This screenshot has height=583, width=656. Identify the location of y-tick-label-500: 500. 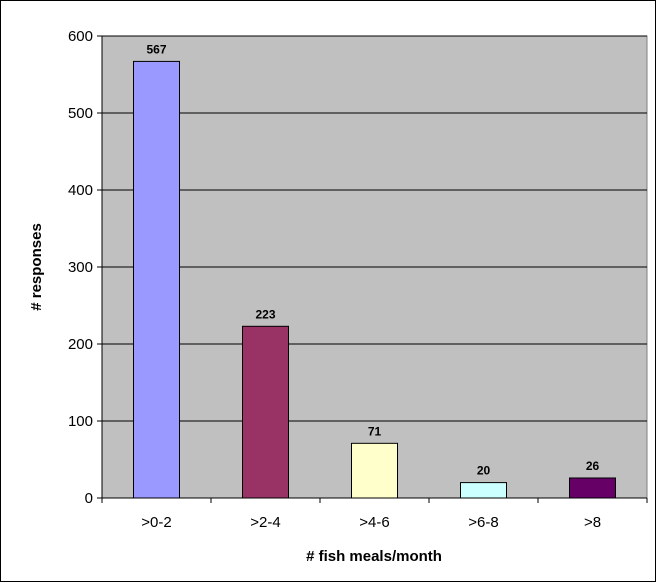
(80, 113).